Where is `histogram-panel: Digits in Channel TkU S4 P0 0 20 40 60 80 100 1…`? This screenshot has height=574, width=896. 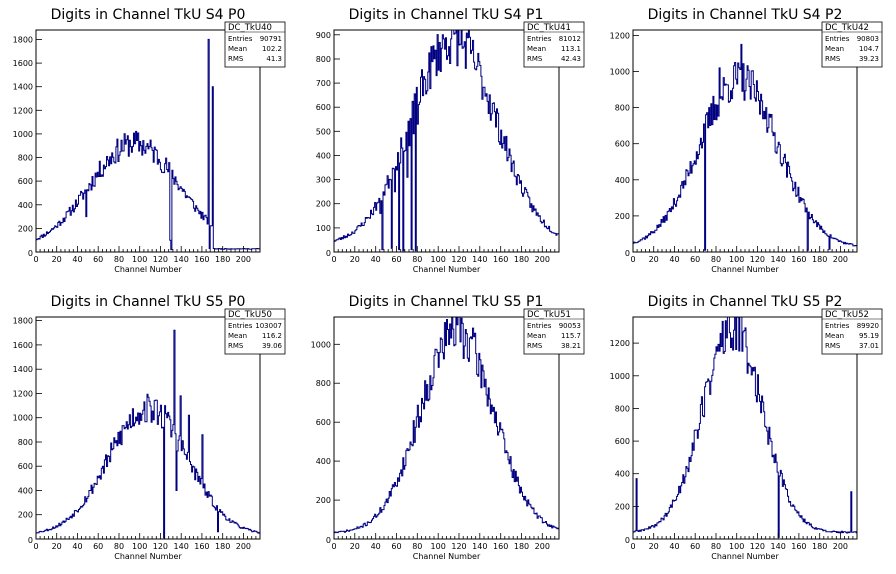 histogram-panel: Digits in Channel TkU S4 P0 0 20 40 60 80 100 1… is located at coordinates (149, 140).